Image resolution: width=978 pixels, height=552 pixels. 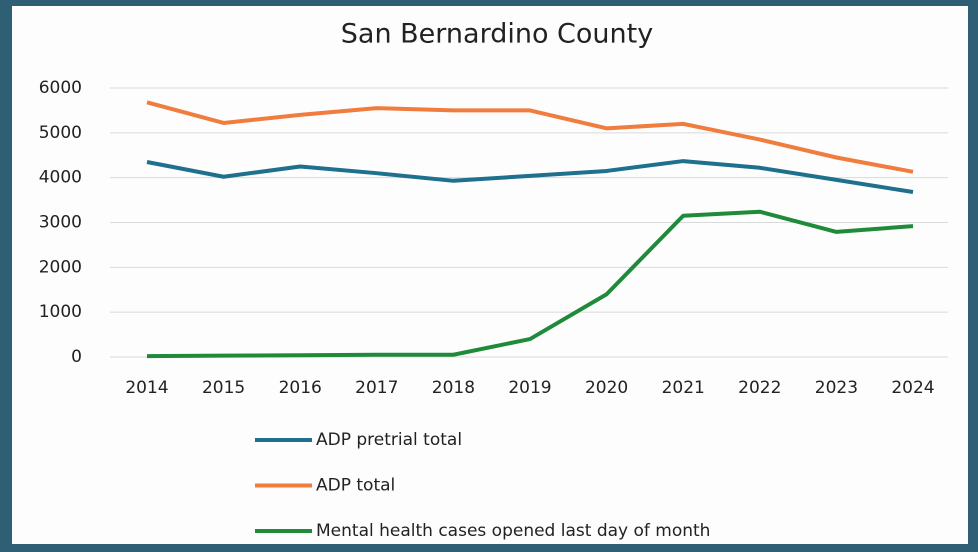 I want to click on y-tick-label: 5000, so click(x=60, y=133).